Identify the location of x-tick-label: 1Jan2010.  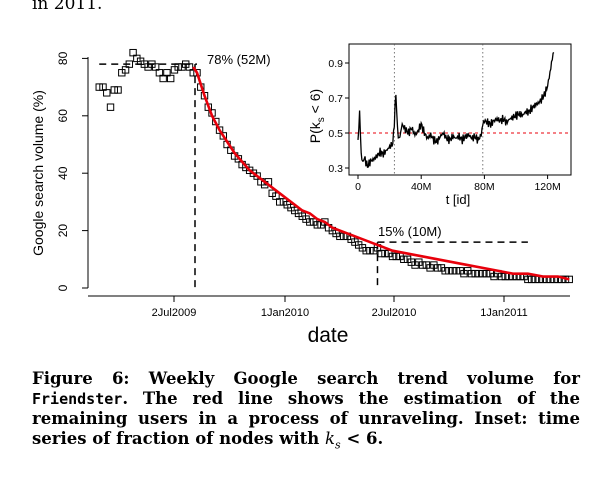
(285, 313).